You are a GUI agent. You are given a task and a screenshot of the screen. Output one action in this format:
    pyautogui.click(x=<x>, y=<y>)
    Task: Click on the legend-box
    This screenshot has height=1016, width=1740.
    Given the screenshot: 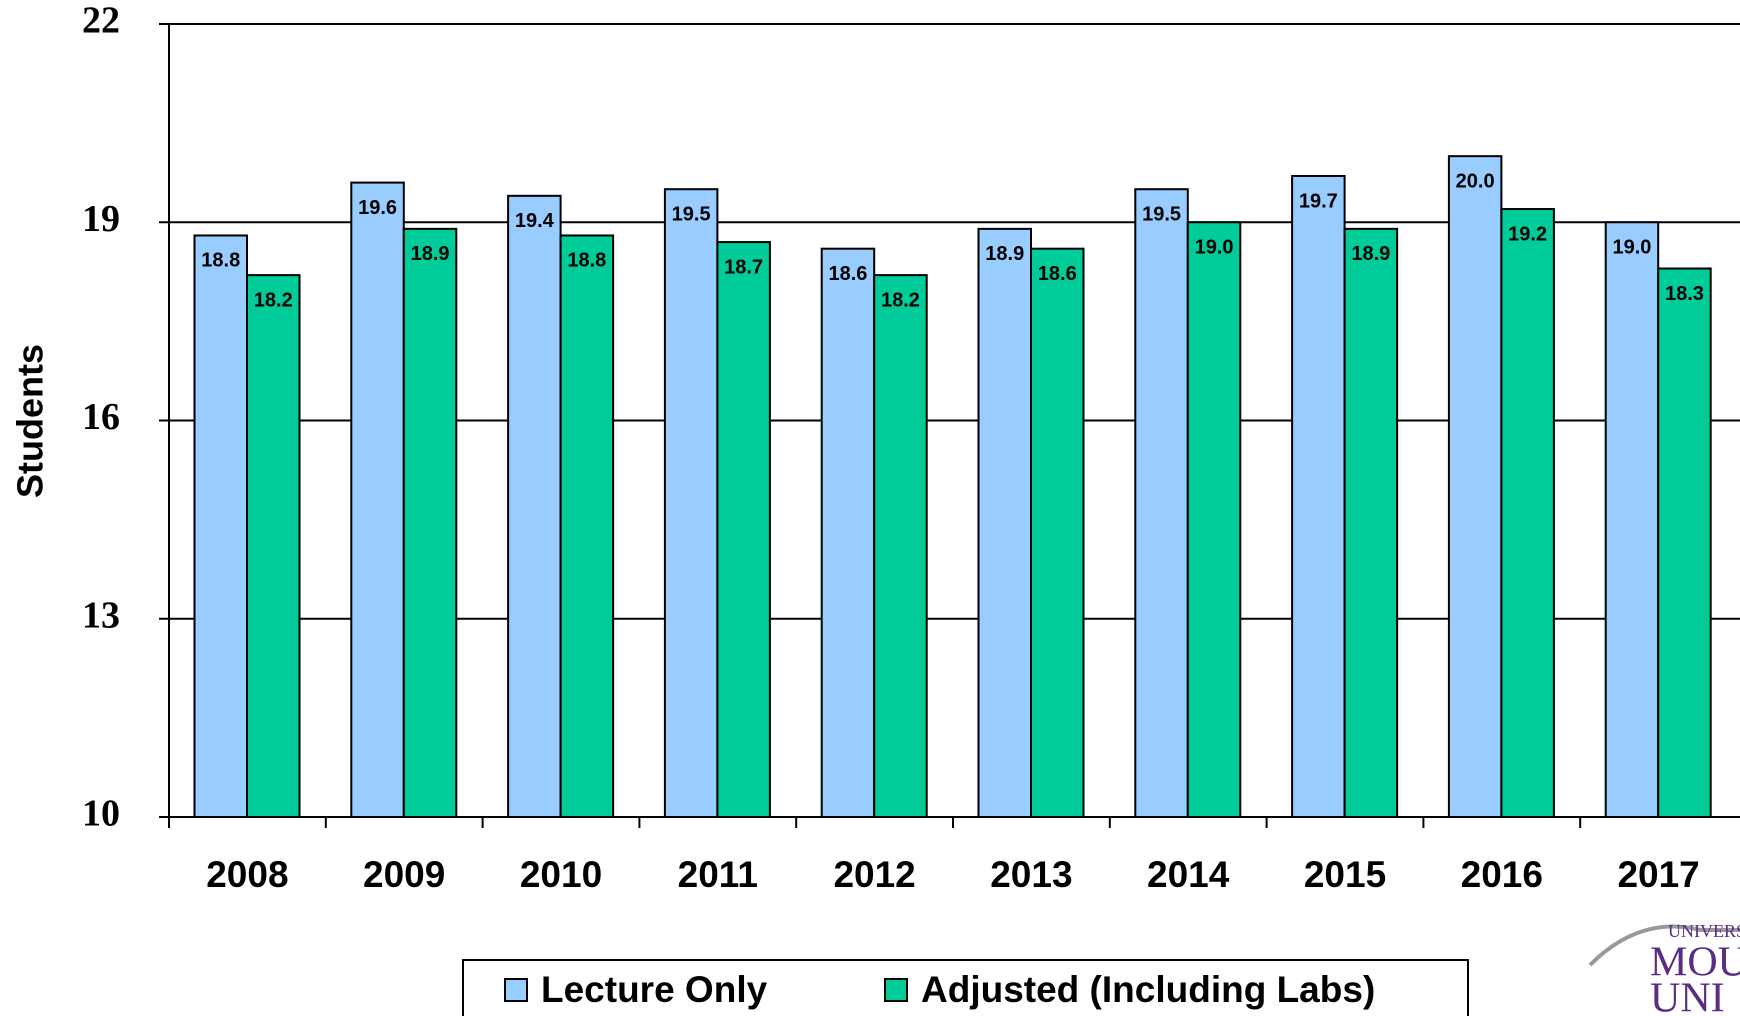 What is the action you would take?
    pyautogui.click(x=965, y=987)
    